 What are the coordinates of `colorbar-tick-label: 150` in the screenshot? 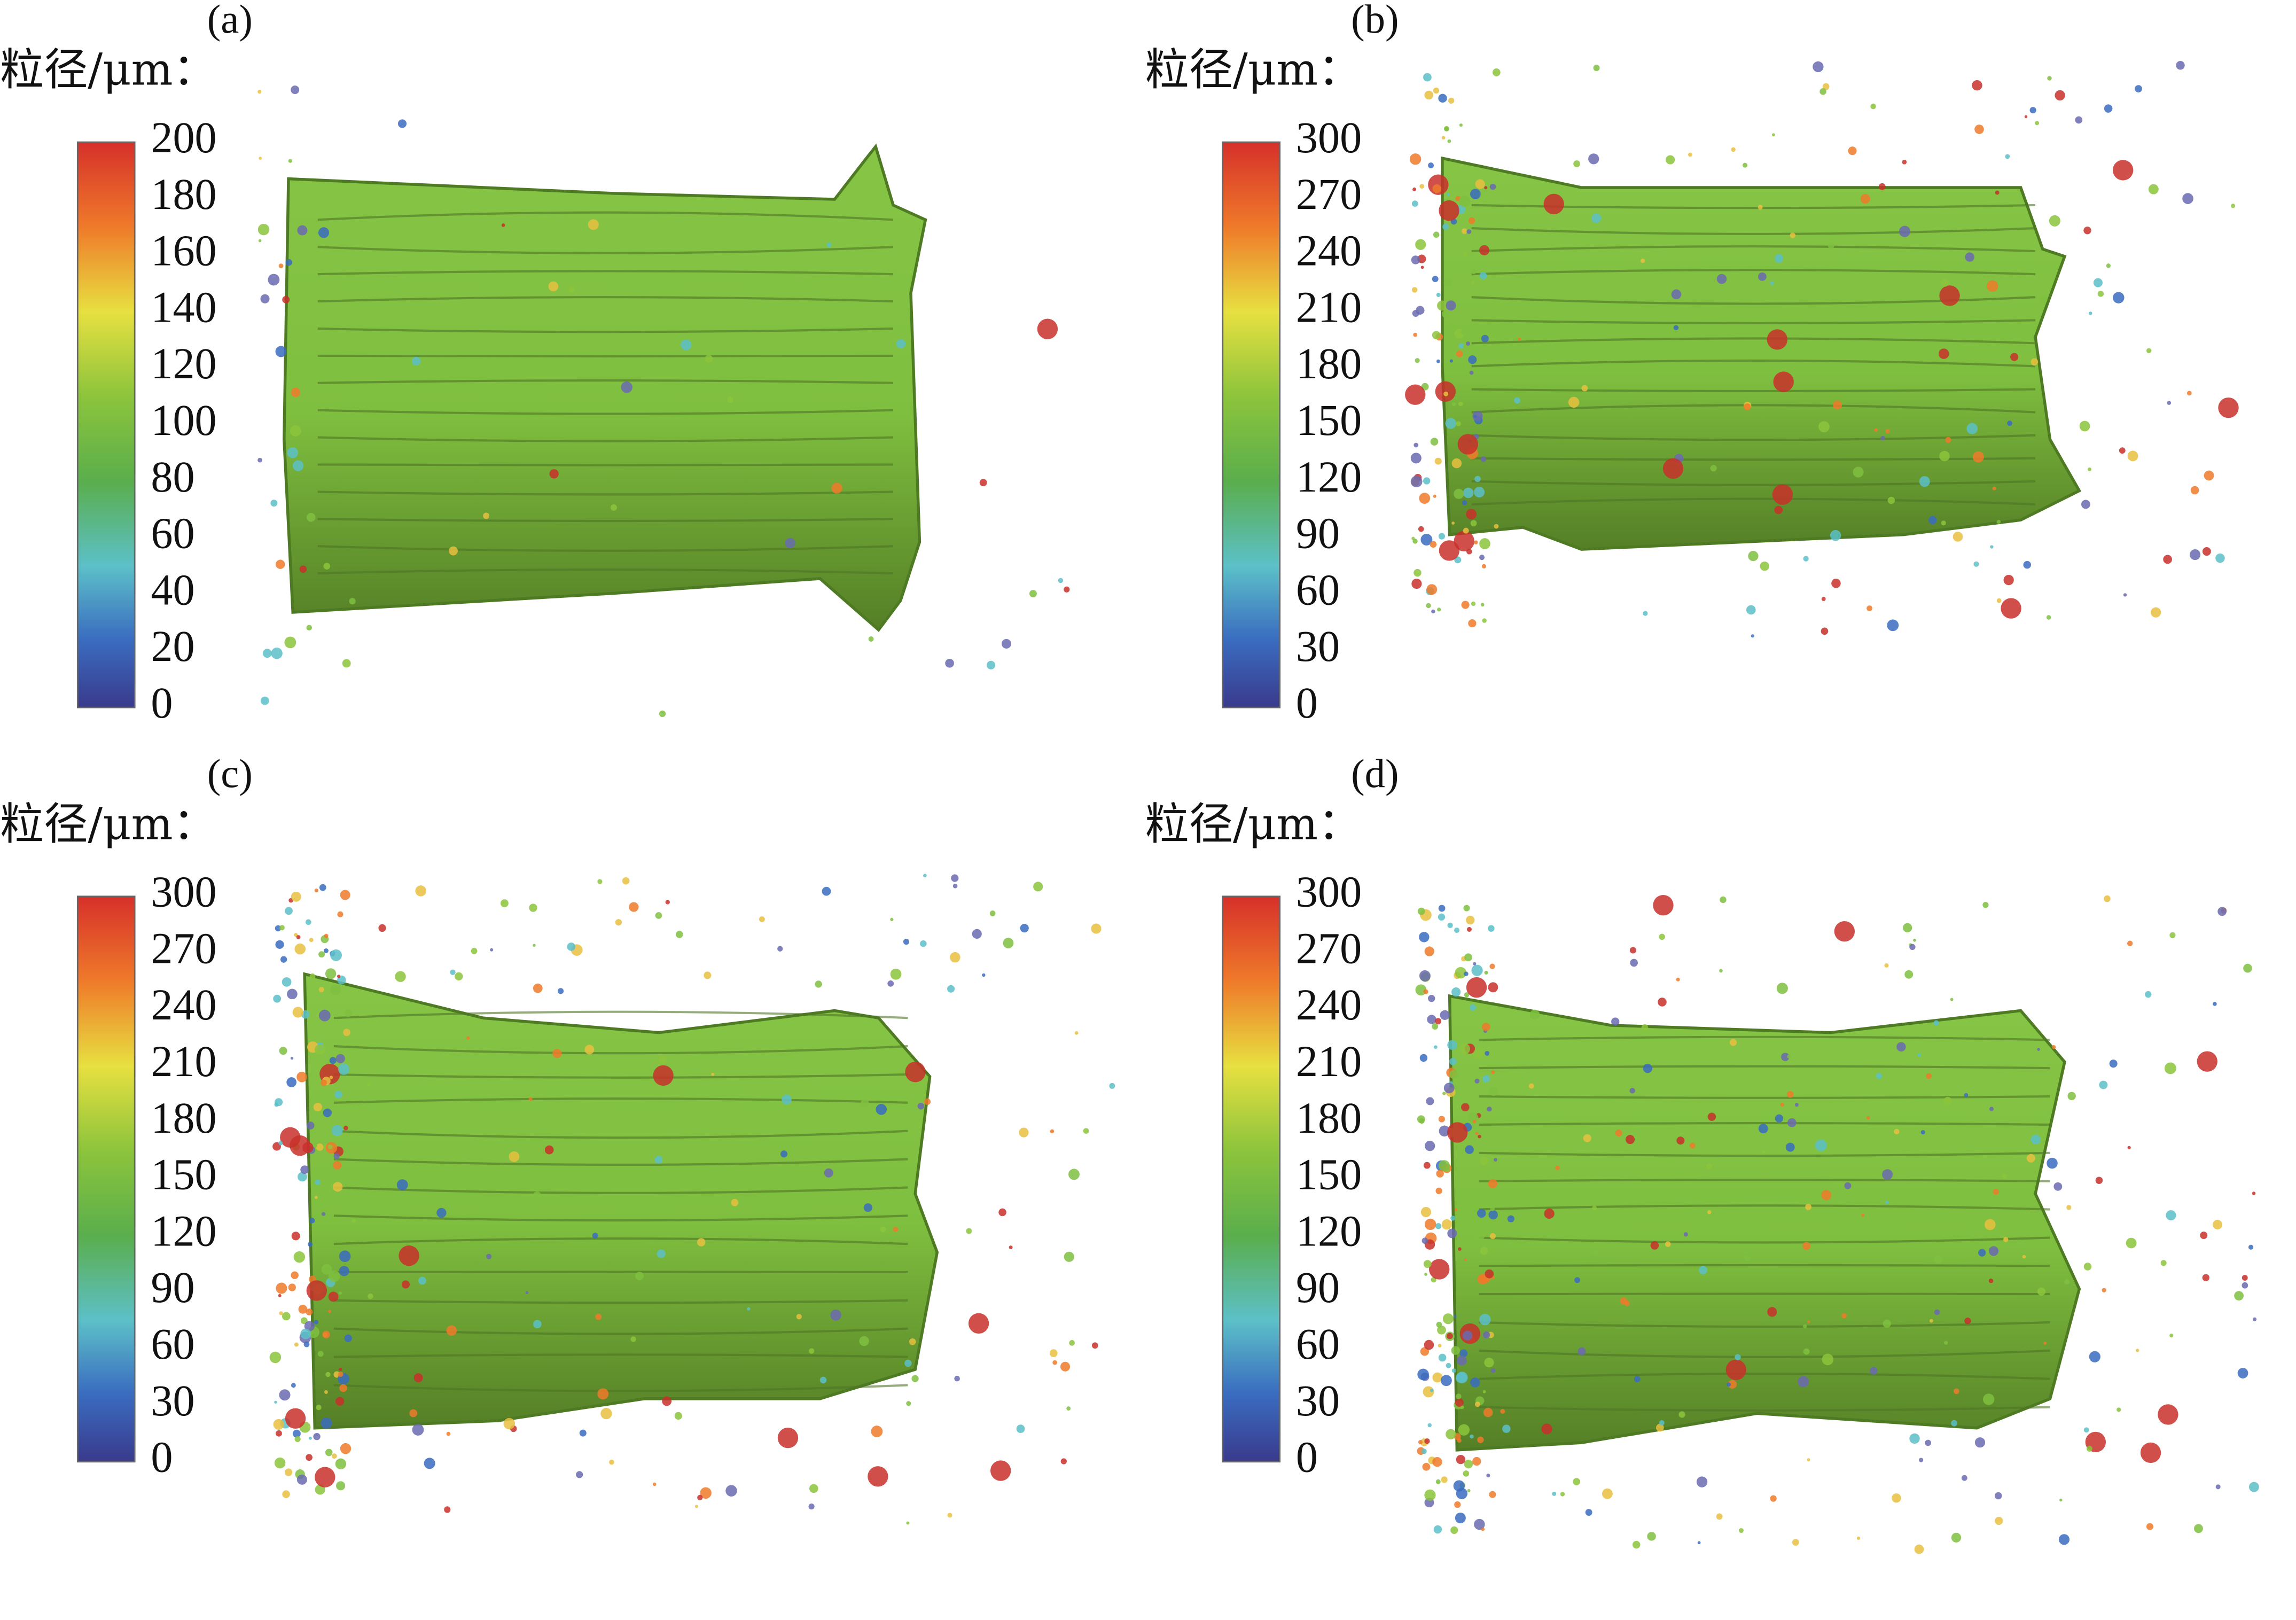 It's located at (1329, 1174).